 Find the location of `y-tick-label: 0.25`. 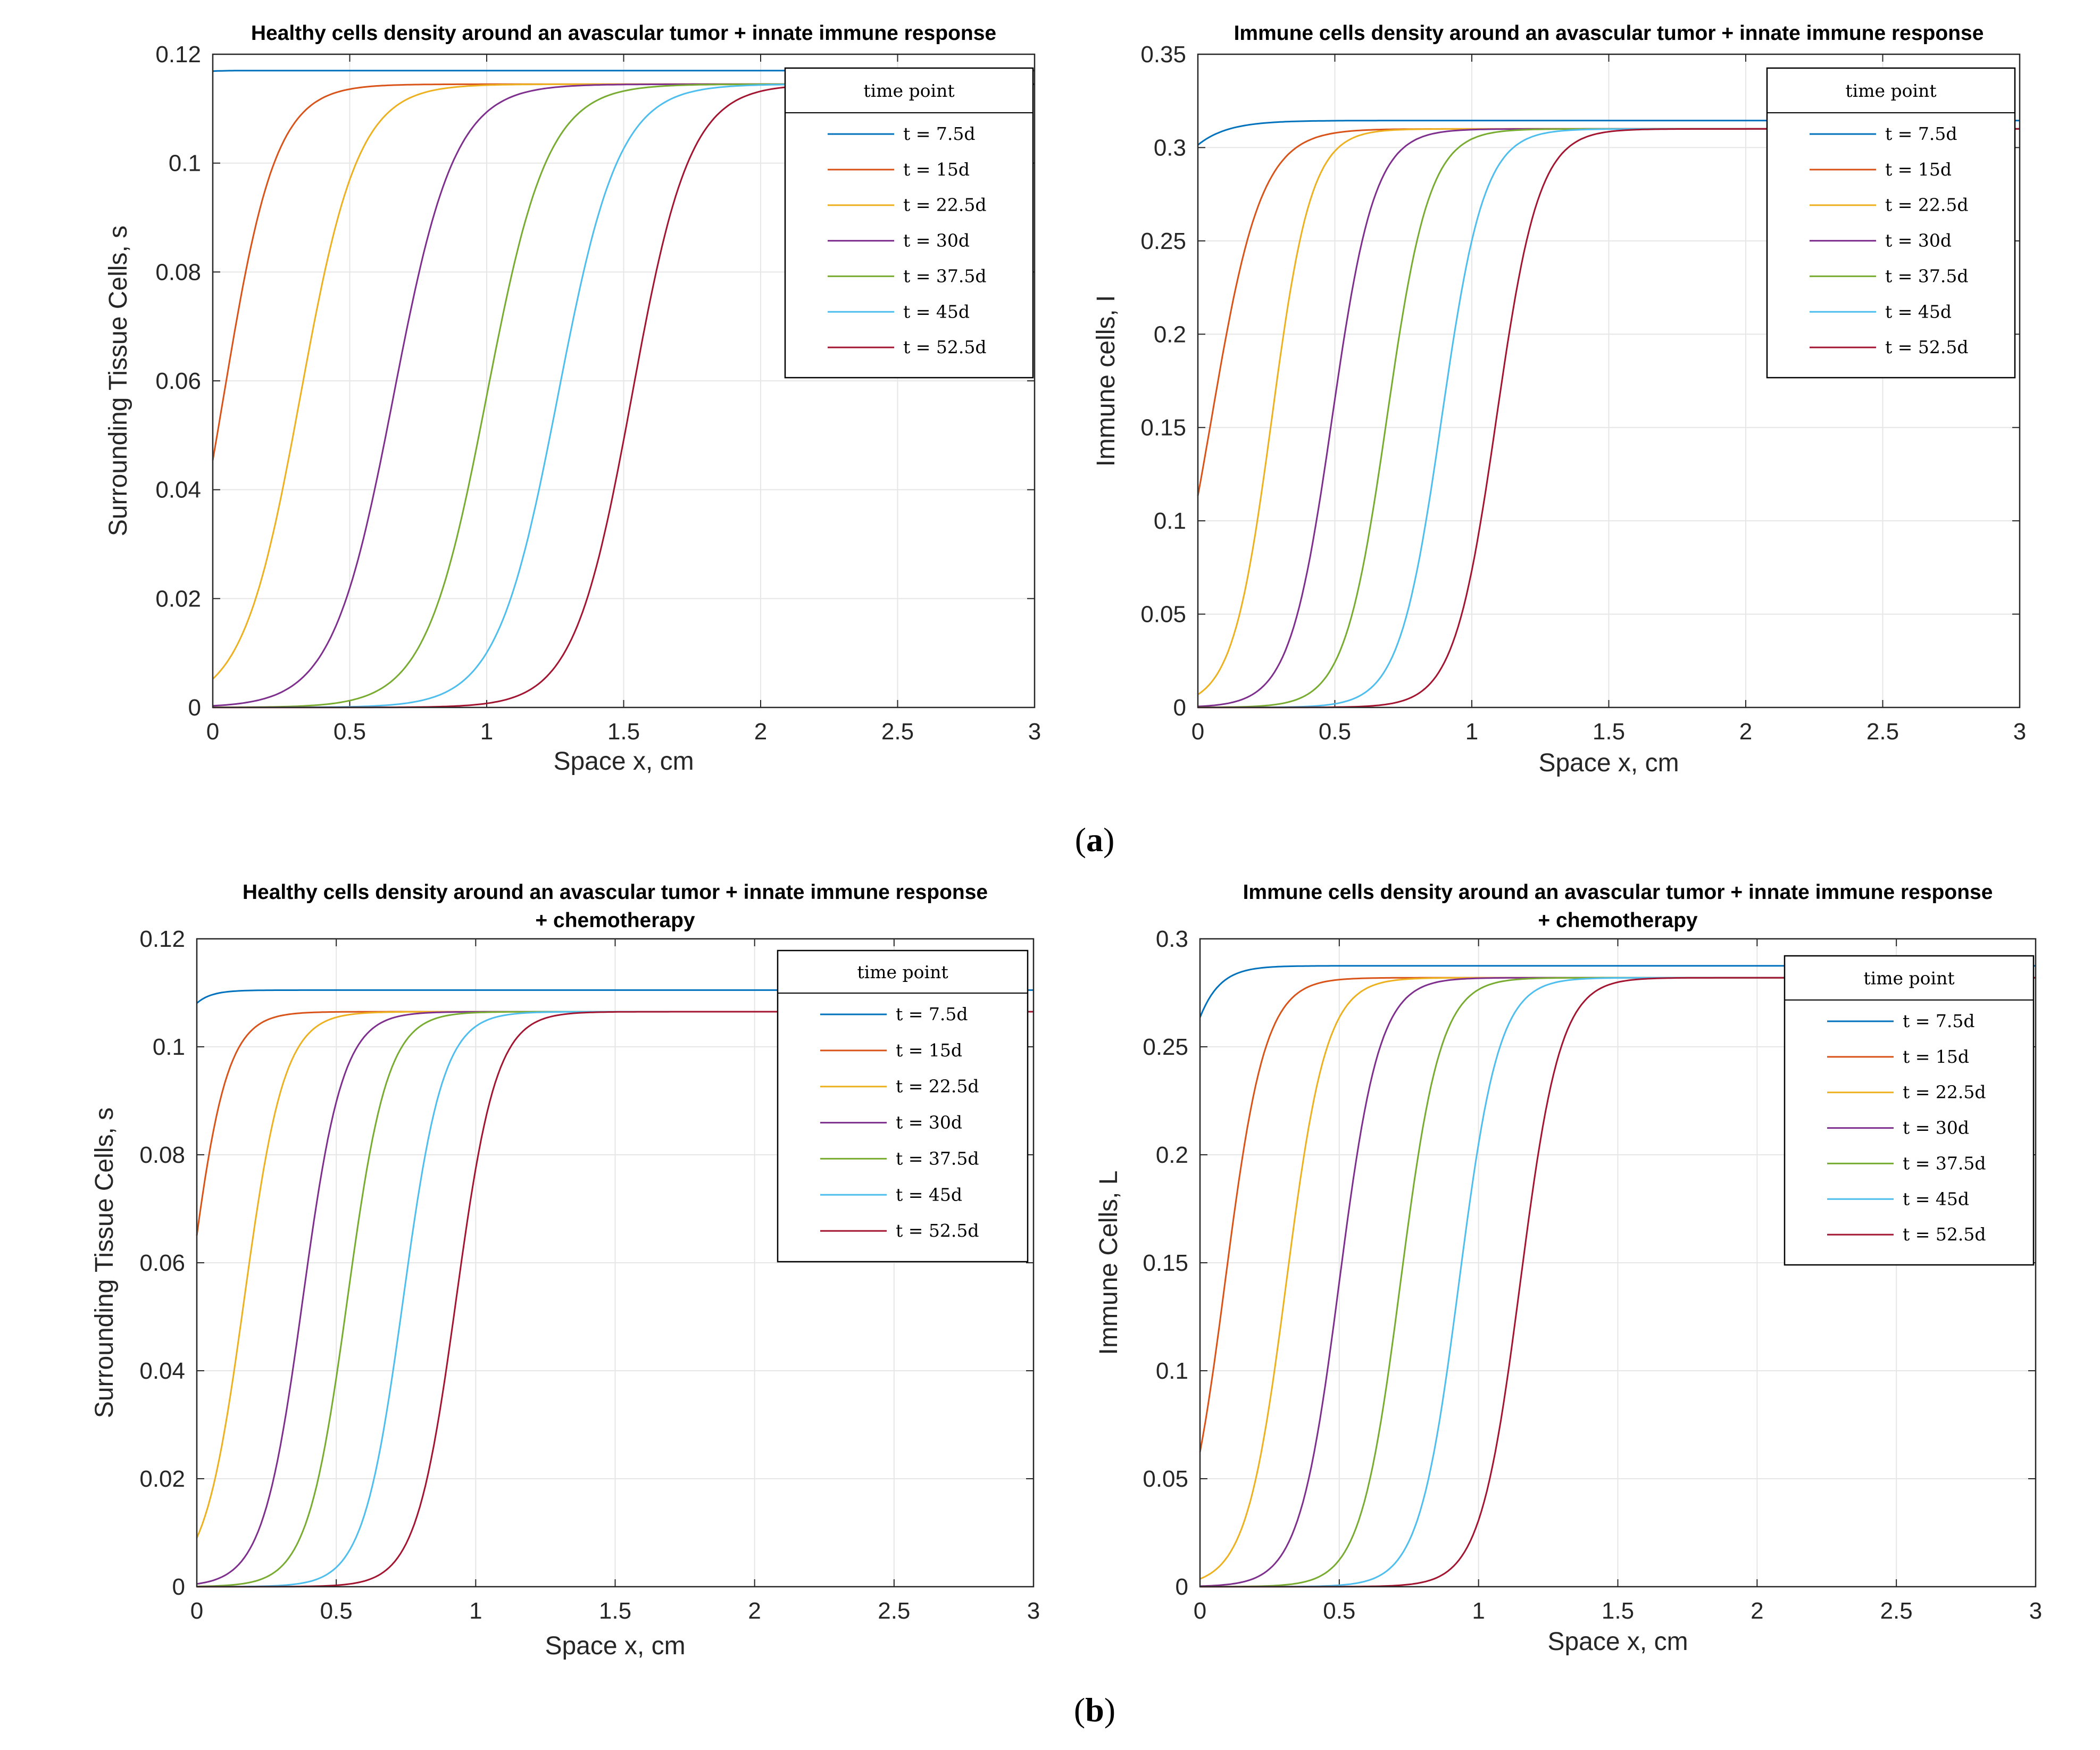

y-tick-label: 0.25 is located at coordinates (1165, 1047).